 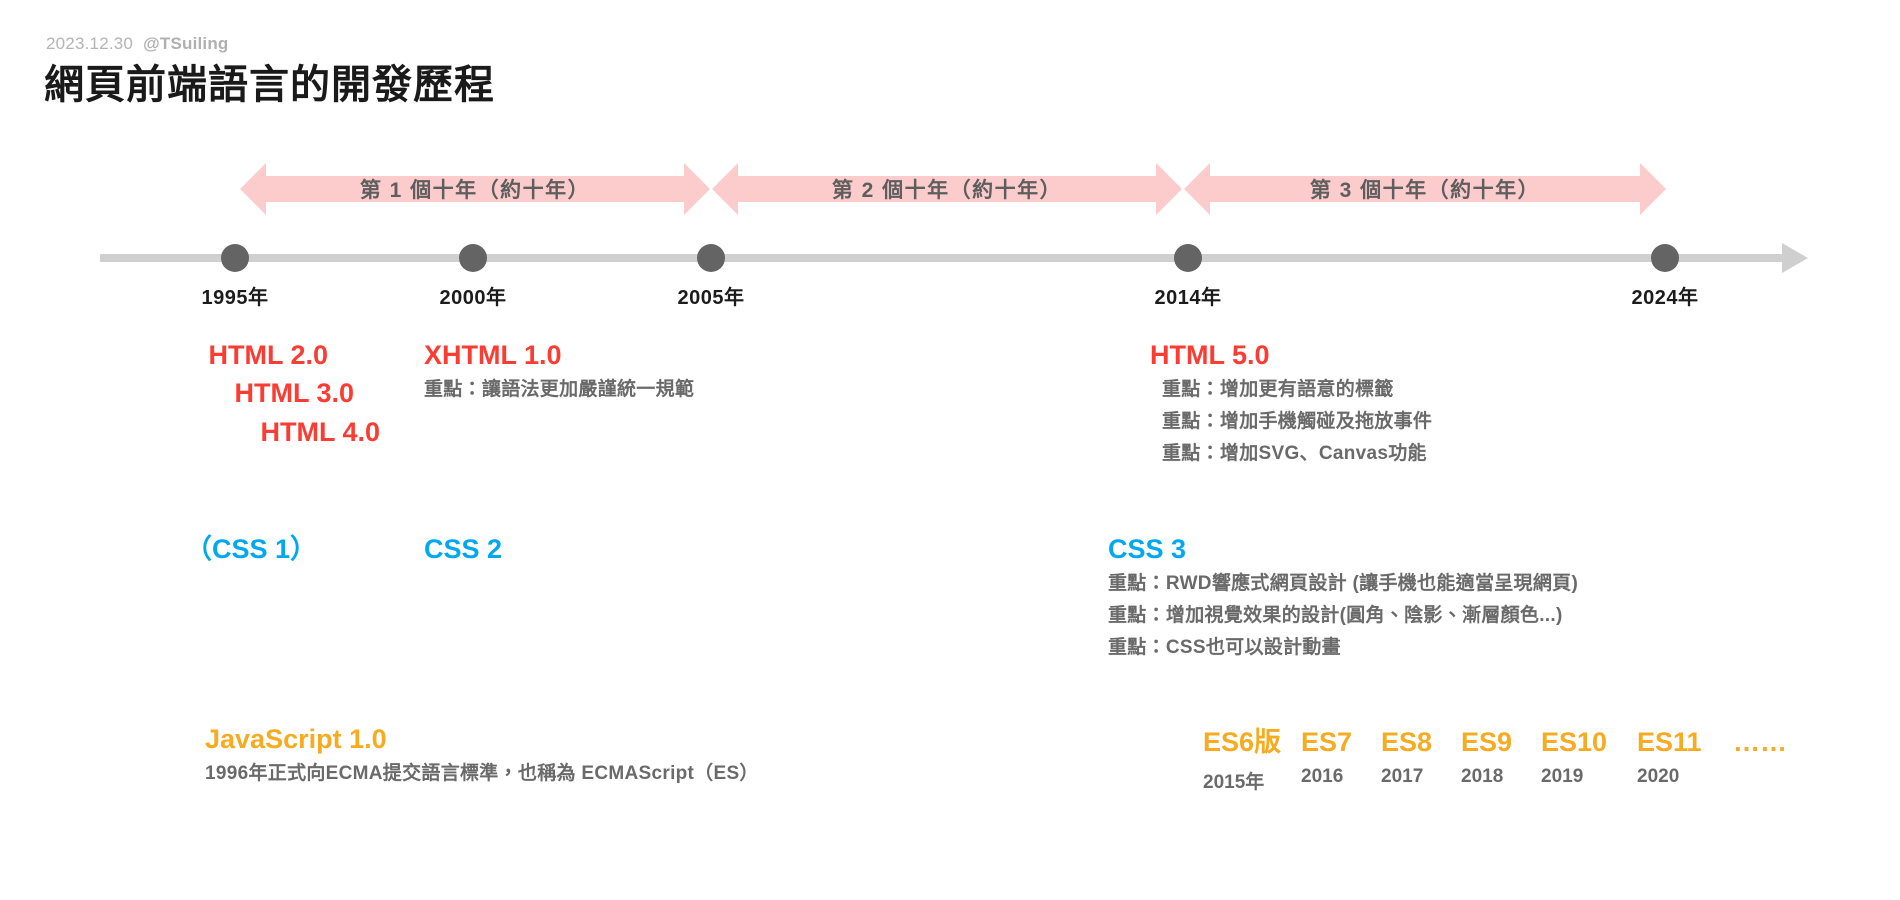 What do you see at coordinates (269, 85) in the screenshot?
I see `page-title: 網頁前端語言的開發歷程` at bounding box center [269, 85].